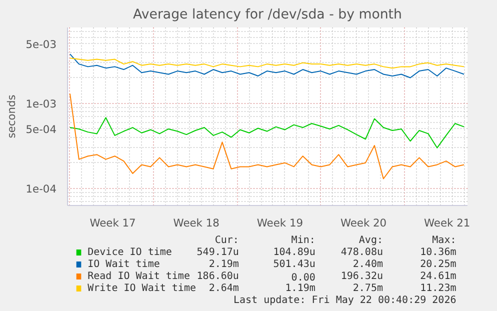 The height and width of the screenshot is (311, 497). Describe the element at coordinates (303, 240) in the screenshot. I see `text: Min:` at that location.